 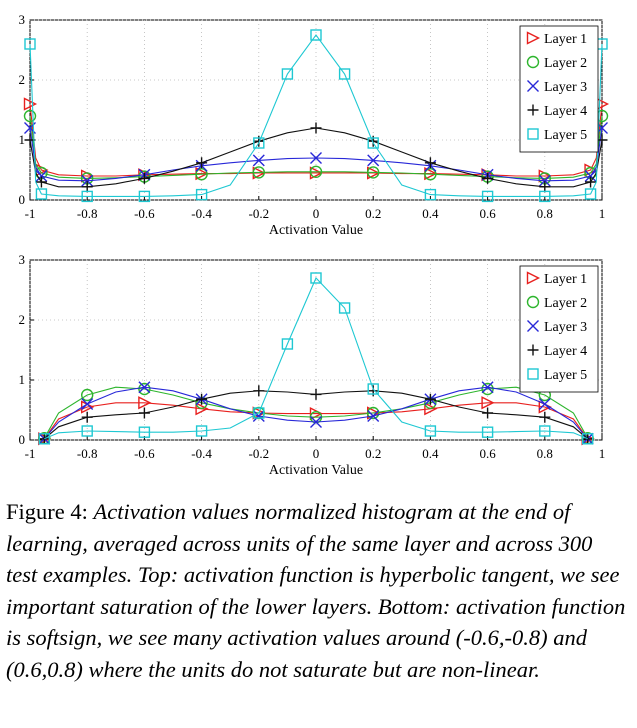 What do you see at coordinates (316, 213) in the screenshot?
I see `x-tick-label: 0` at bounding box center [316, 213].